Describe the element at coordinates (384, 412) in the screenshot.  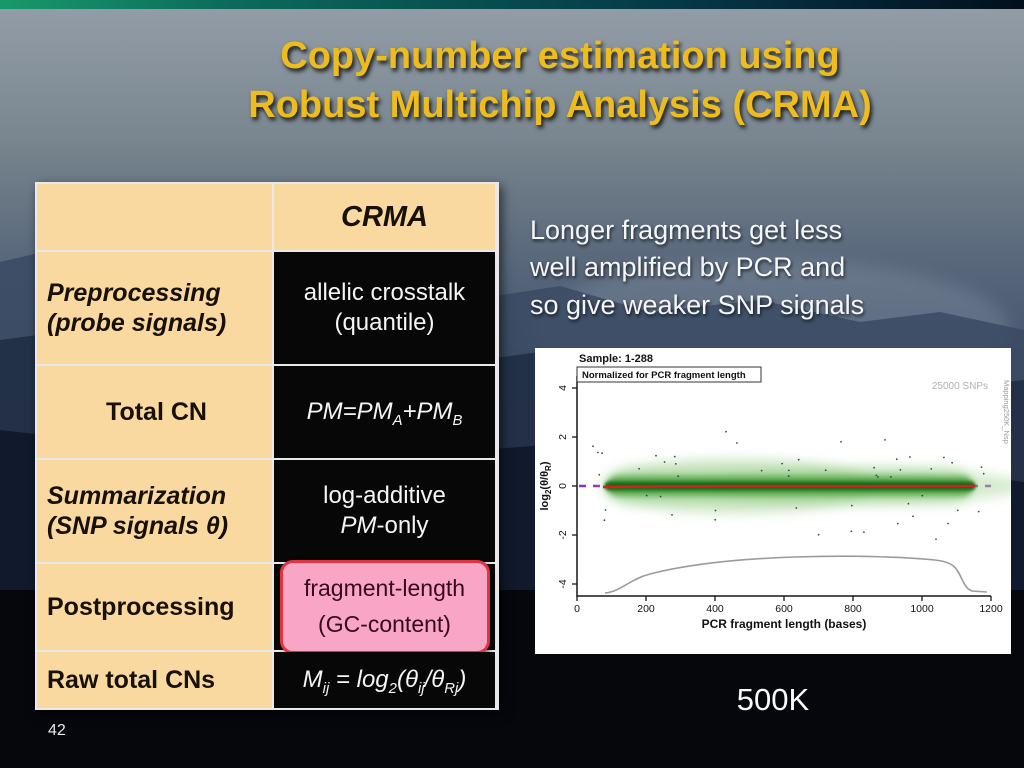
I see `row-total-cn-value: PM=PMA+PMB` at that location.